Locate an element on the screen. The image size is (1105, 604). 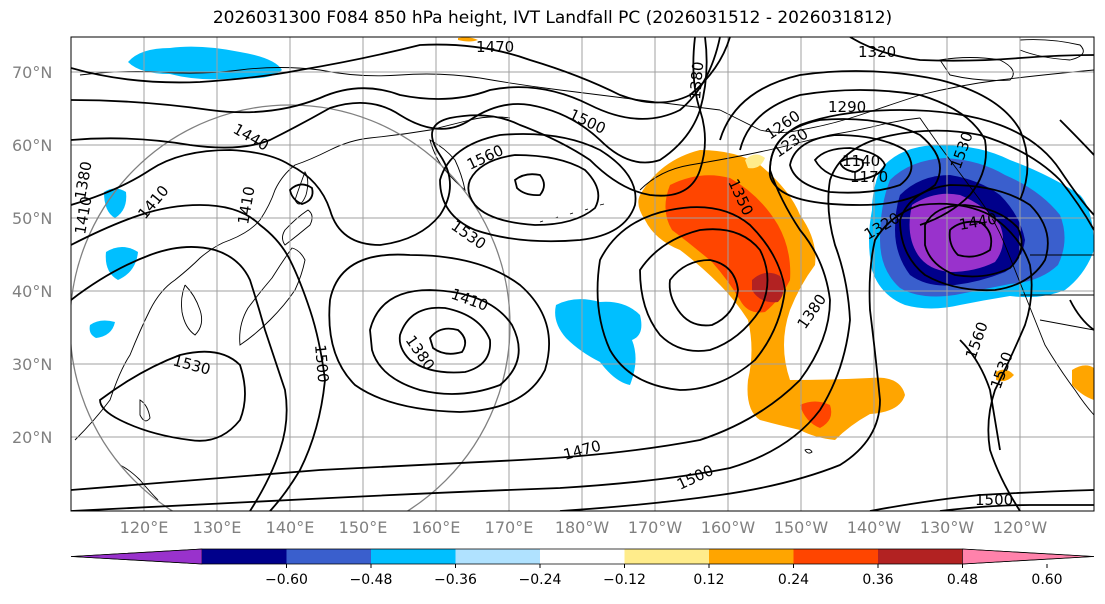
lon-label-140w: 140°W is located at coordinates (874, 527).